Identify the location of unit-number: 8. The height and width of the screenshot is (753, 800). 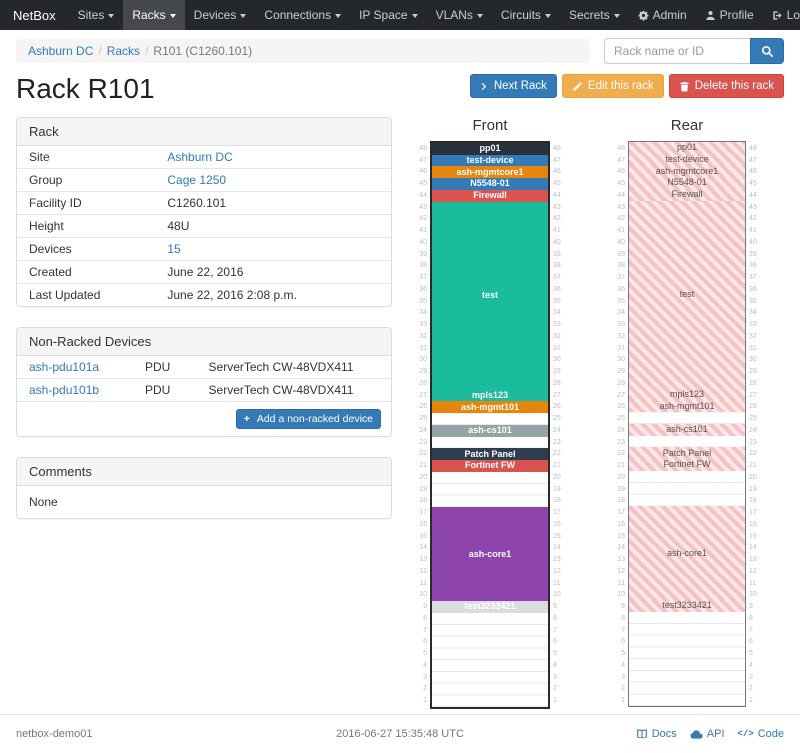
(751, 618).